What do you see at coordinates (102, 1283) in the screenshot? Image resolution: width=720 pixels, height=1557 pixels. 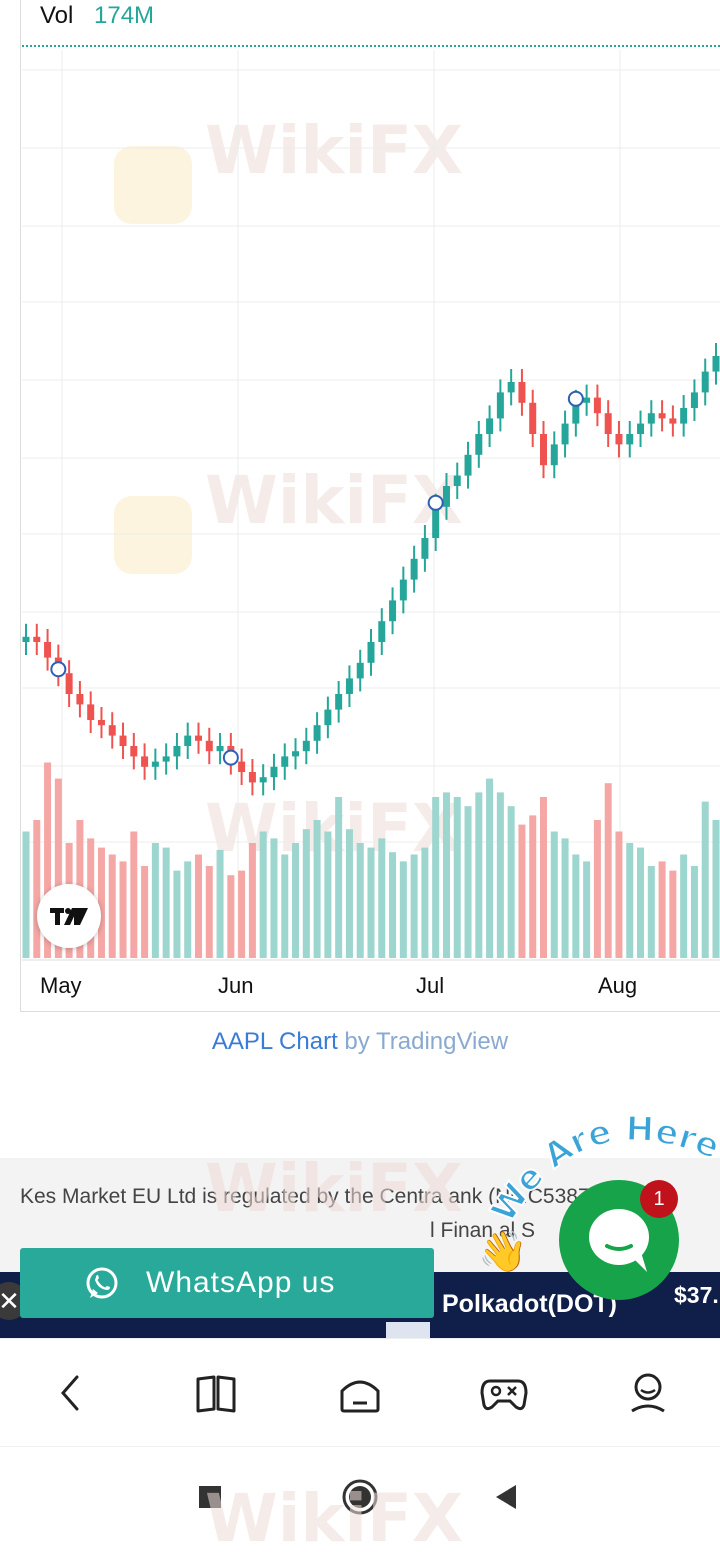 I see `whatsapp-icon` at bounding box center [102, 1283].